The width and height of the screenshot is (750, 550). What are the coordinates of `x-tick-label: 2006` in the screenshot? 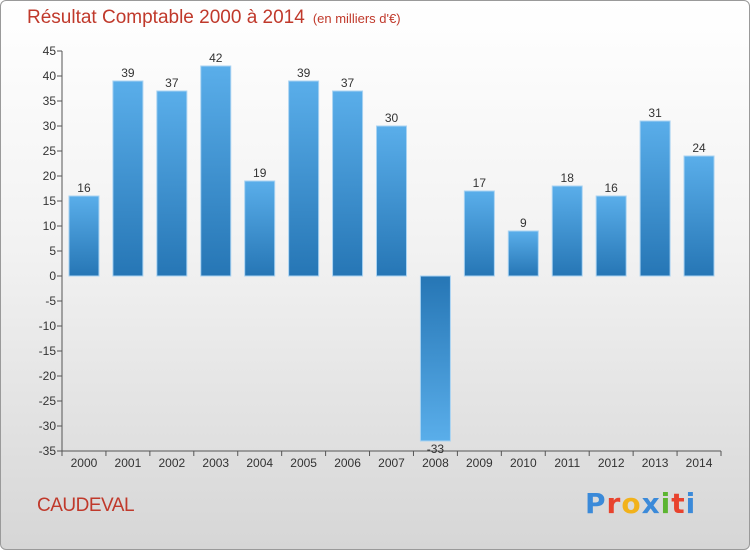 It's located at (347, 463).